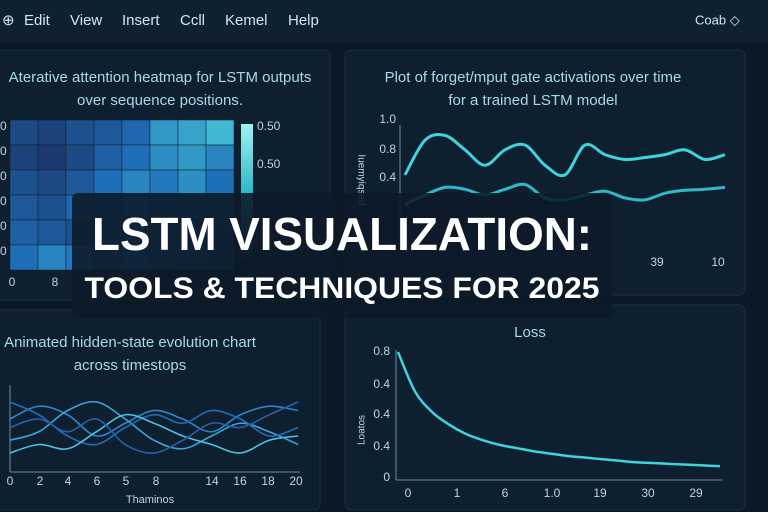 Image resolution: width=768 pixels, height=512 pixels. I want to click on menu-item: Ccll, so click(192, 20).